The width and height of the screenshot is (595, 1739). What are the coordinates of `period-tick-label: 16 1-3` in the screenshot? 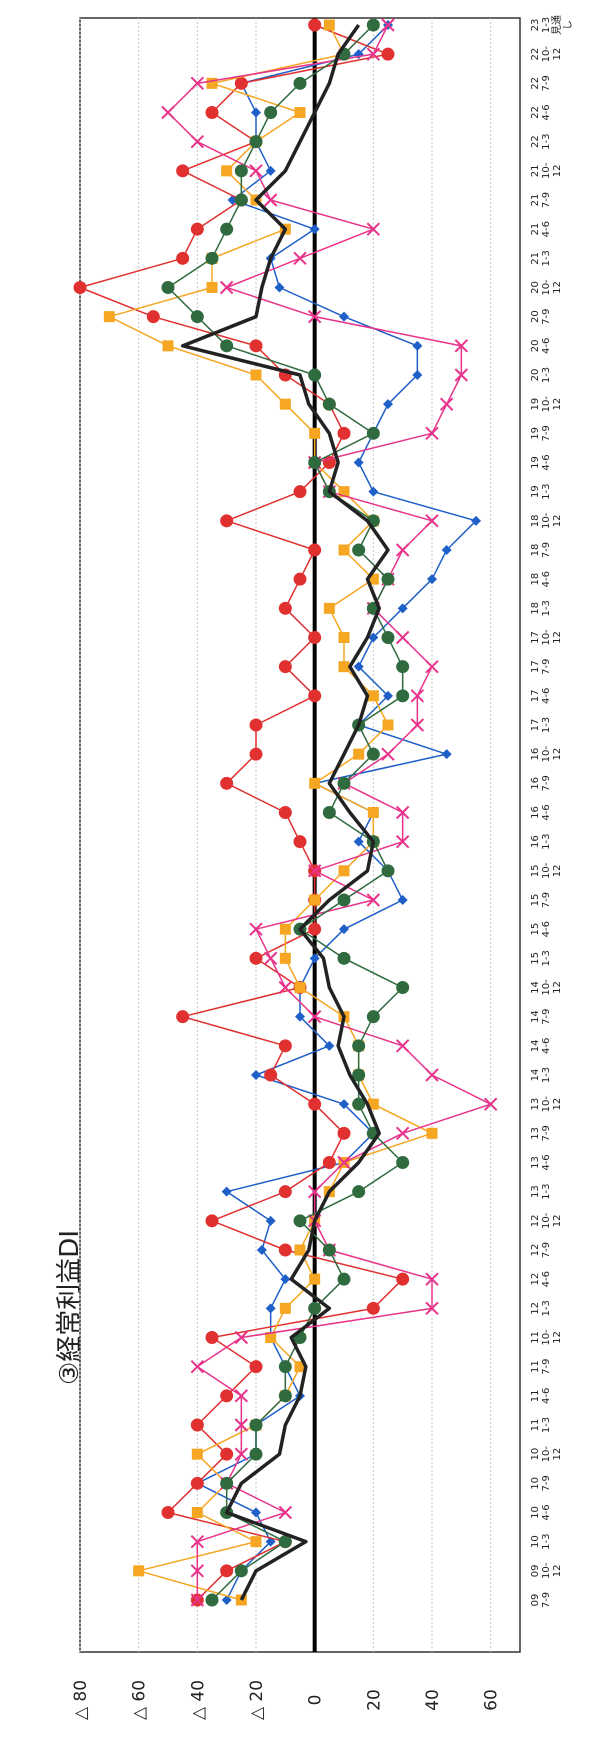 It's located at (541, 841).